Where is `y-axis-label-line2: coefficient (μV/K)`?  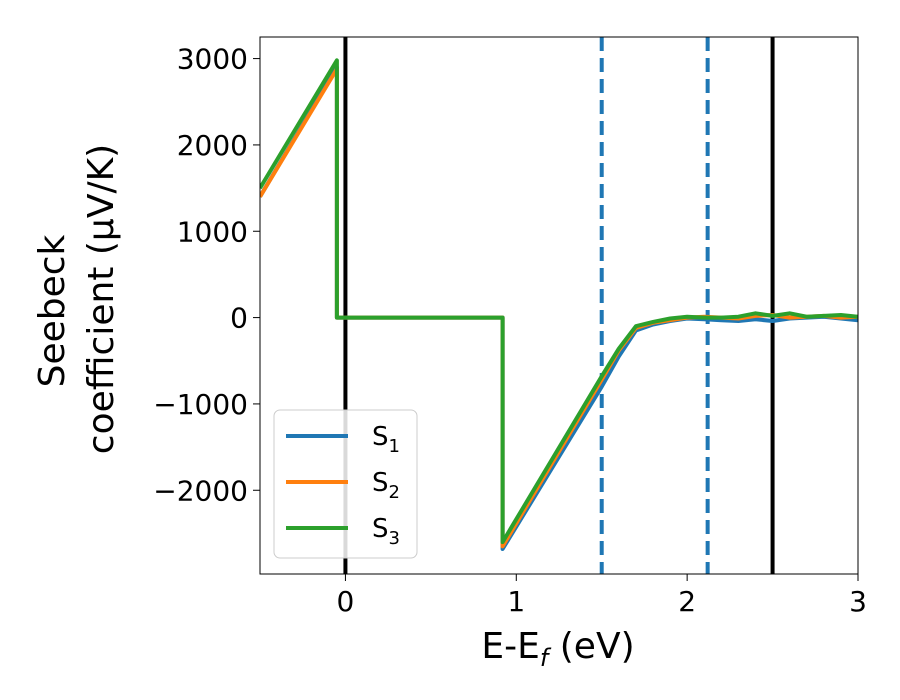 y-axis-label-line2: coefficient (μV/K) is located at coordinates (101, 299).